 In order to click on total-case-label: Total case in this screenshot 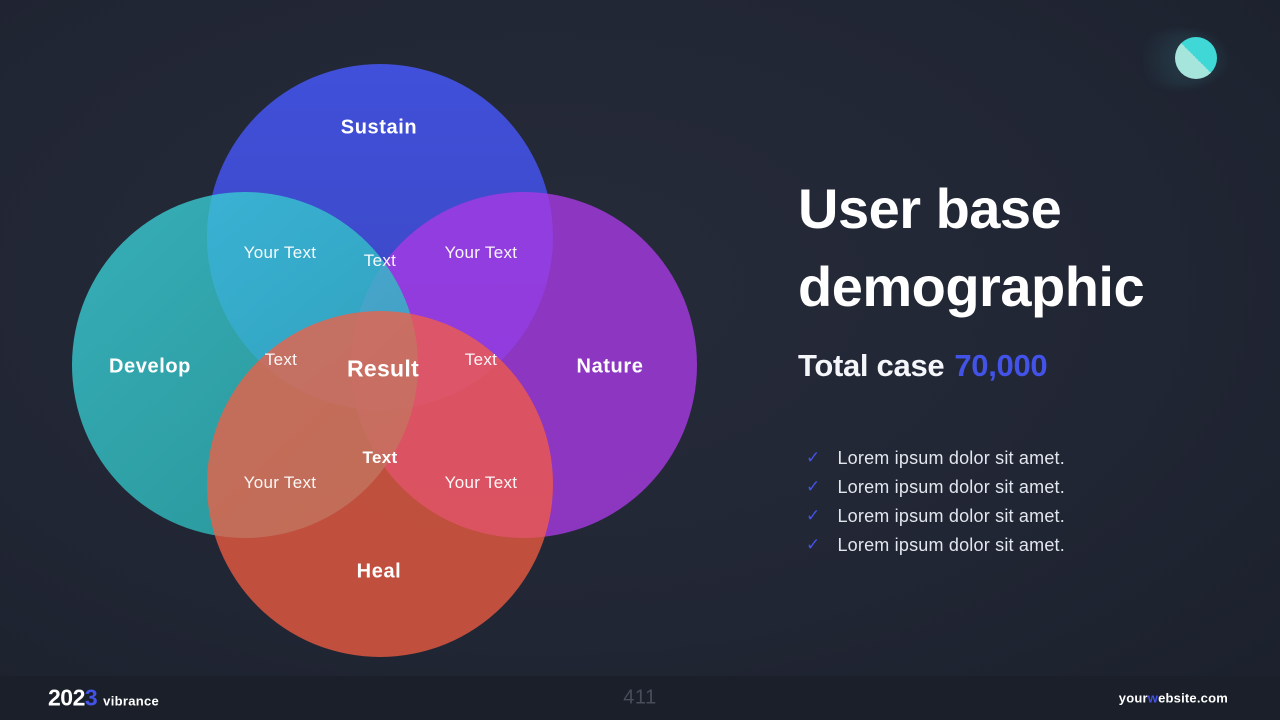, I will do `click(871, 365)`.